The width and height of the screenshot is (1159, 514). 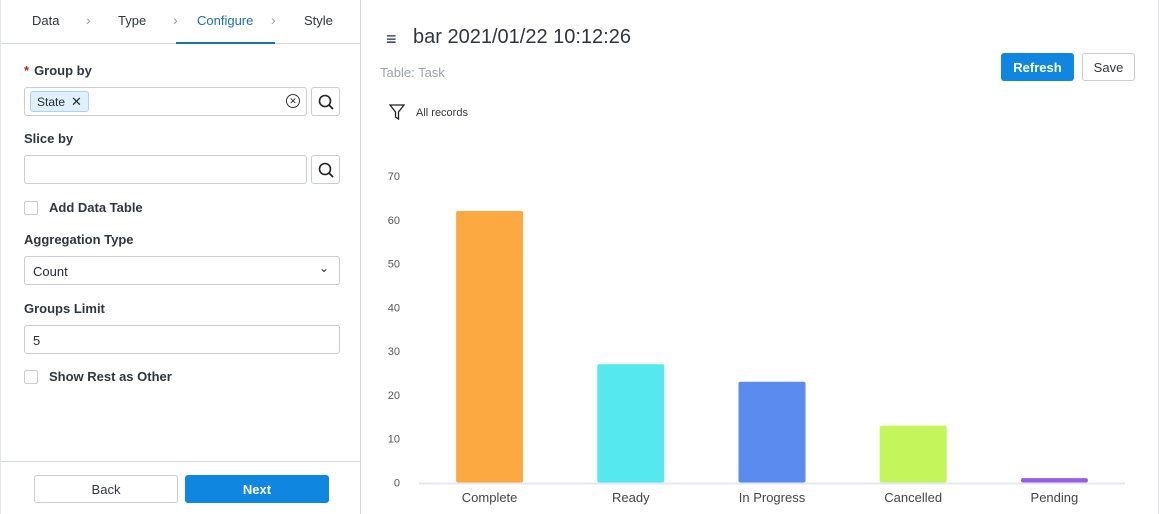 I want to click on show-rest-checkbox, so click(x=31, y=377).